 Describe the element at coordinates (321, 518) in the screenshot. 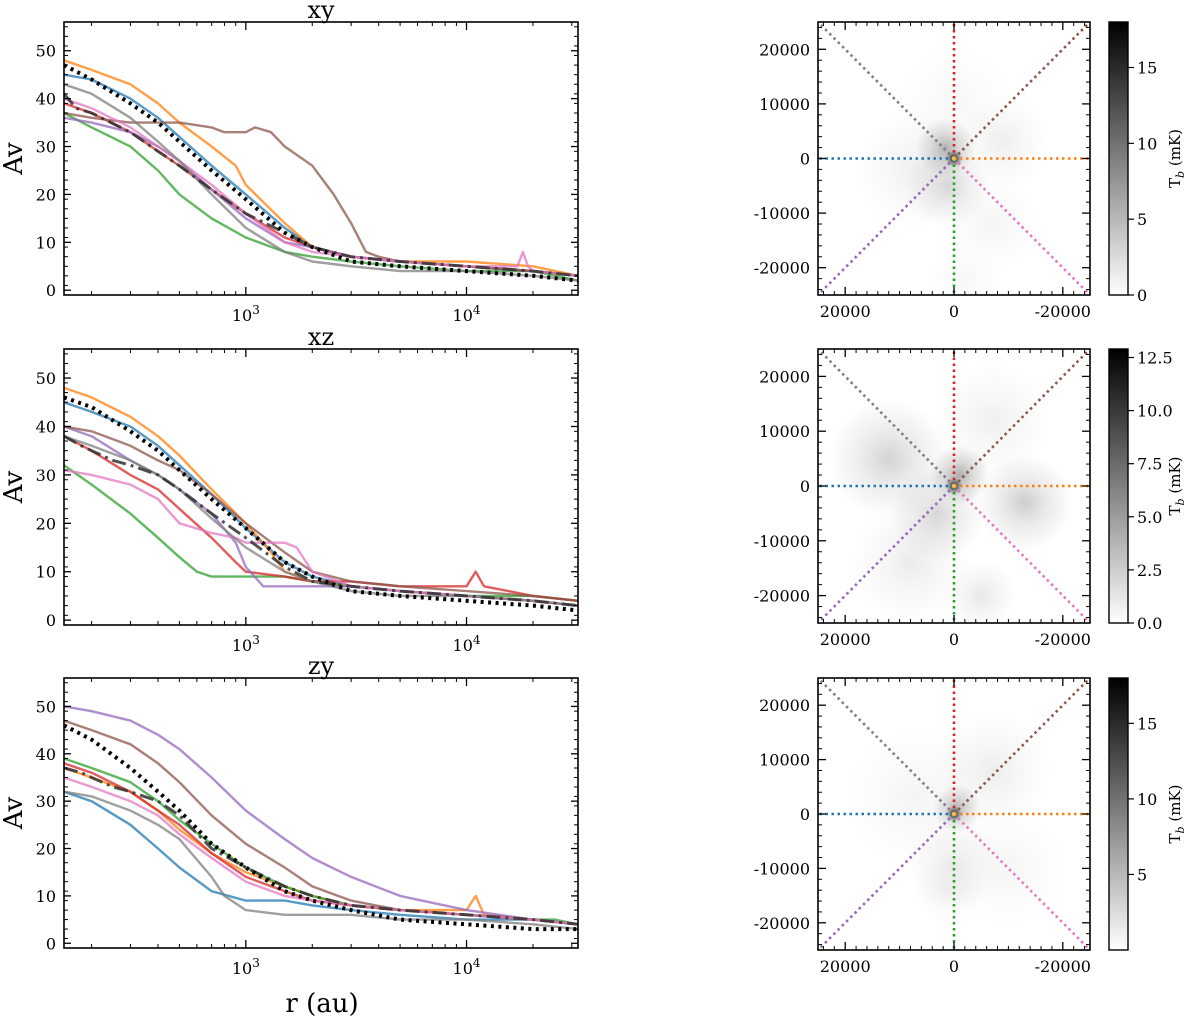

I see `series-red` at that location.